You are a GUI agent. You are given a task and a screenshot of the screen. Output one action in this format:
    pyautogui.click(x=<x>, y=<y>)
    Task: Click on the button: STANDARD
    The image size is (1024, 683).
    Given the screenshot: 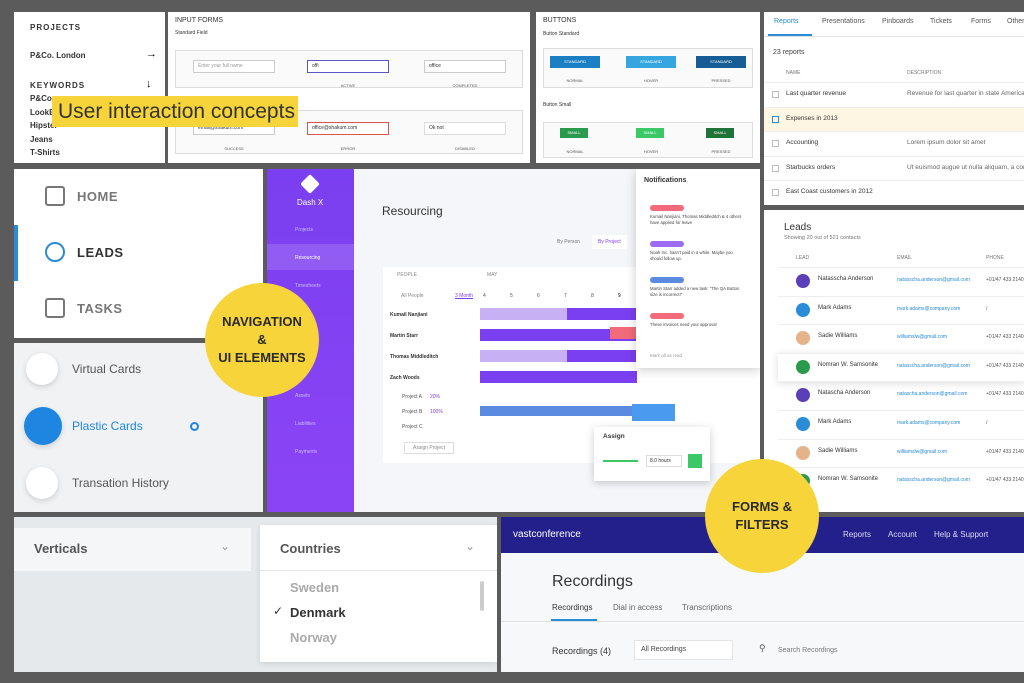 What is the action you would take?
    pyautogui.click(x=651, y=62)
    